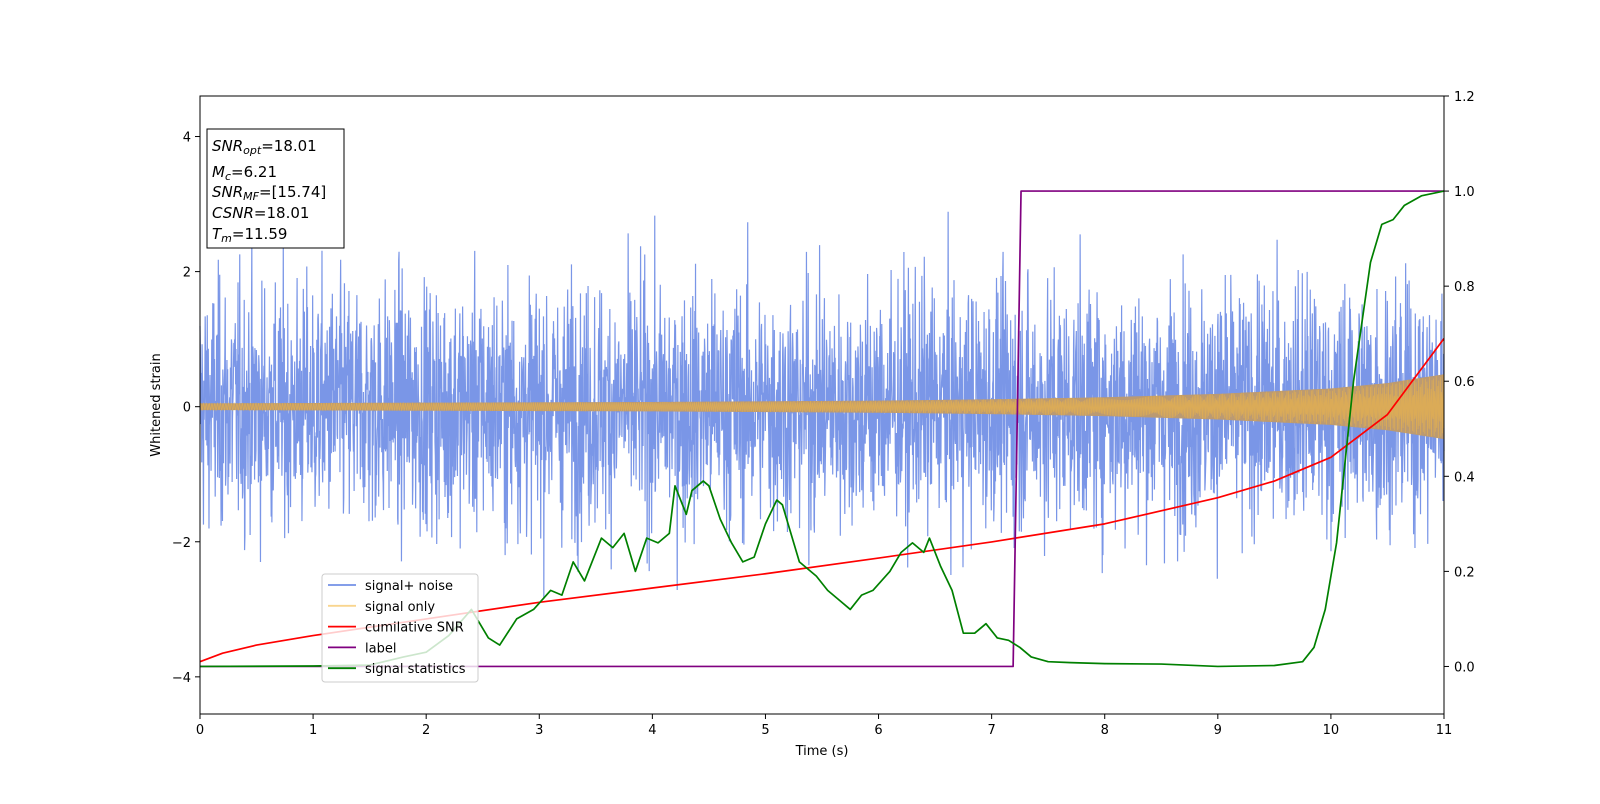 The image size is (1600, 804). What do you see at coordinates (264, 147) in the screenshot?
I see `info-line: SNRopt=18.01` at bounding box center [264, 147].